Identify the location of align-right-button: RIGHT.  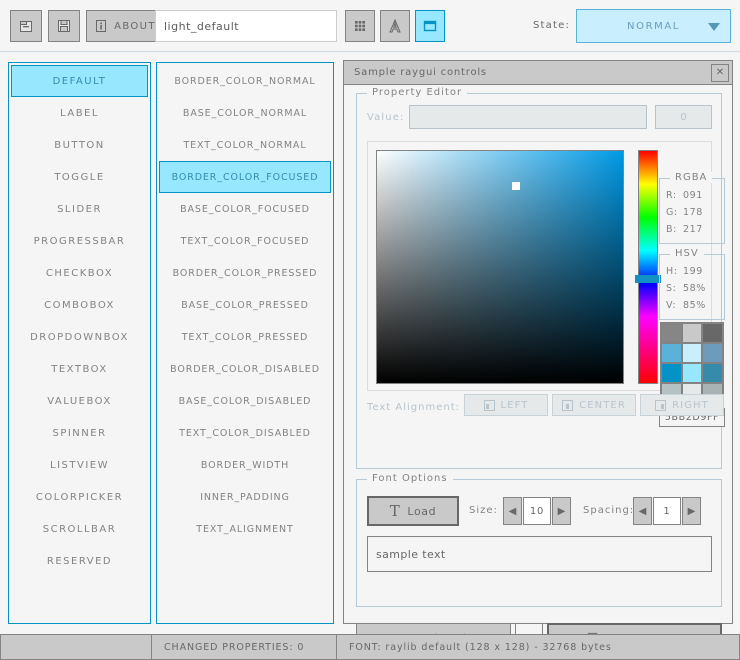
(682, 405).